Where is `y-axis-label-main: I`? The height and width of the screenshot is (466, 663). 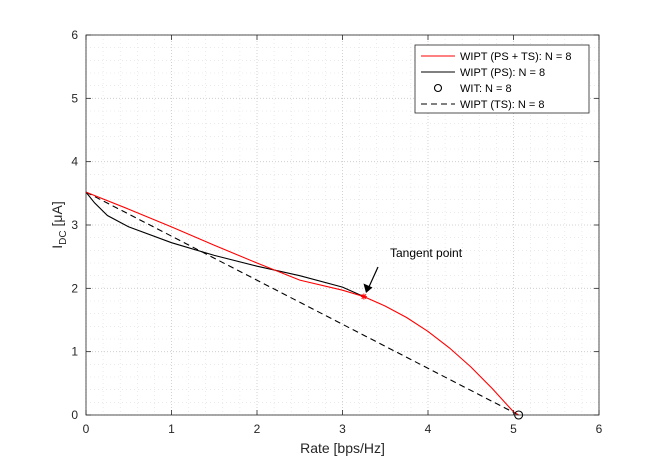
y-axis-label-main: I is located at coordinates (57, 247).